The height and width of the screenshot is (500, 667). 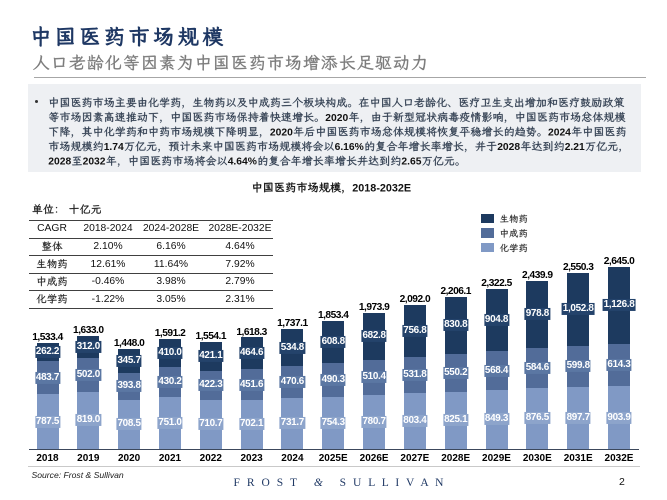 I want to click on svg-text: 2.21, so click(x=575, y=147).